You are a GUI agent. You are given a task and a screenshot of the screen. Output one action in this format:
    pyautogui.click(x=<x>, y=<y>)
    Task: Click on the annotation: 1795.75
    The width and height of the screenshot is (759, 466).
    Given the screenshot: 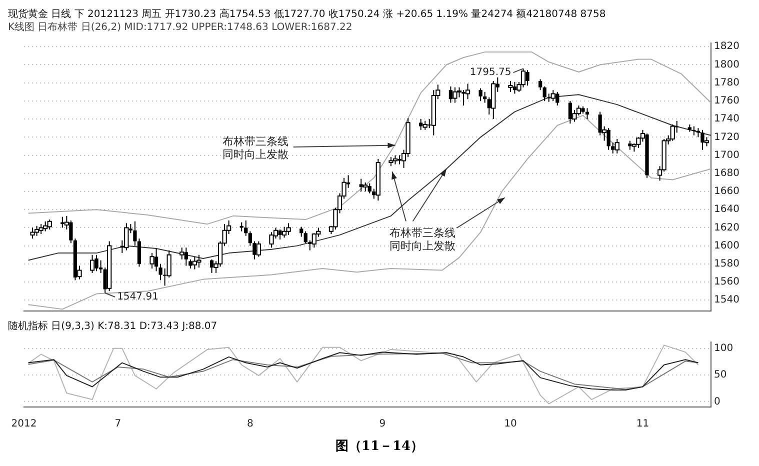 What is the action you would take?
    pyautogui.click(x=491, y=72)
    